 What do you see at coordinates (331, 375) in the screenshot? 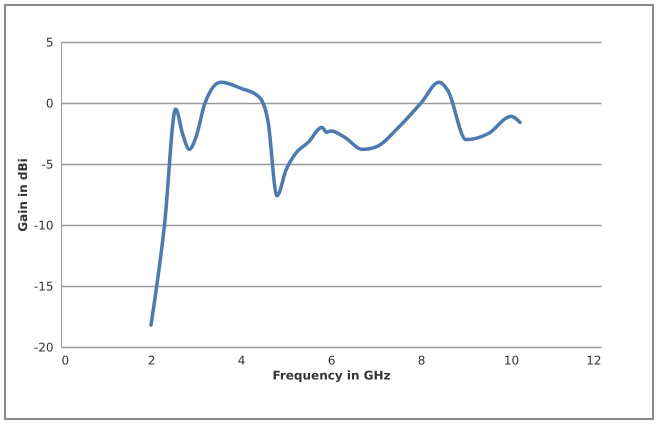
I see `x-axis-title: Frequency in GHz` at bounding box center [331, 375].